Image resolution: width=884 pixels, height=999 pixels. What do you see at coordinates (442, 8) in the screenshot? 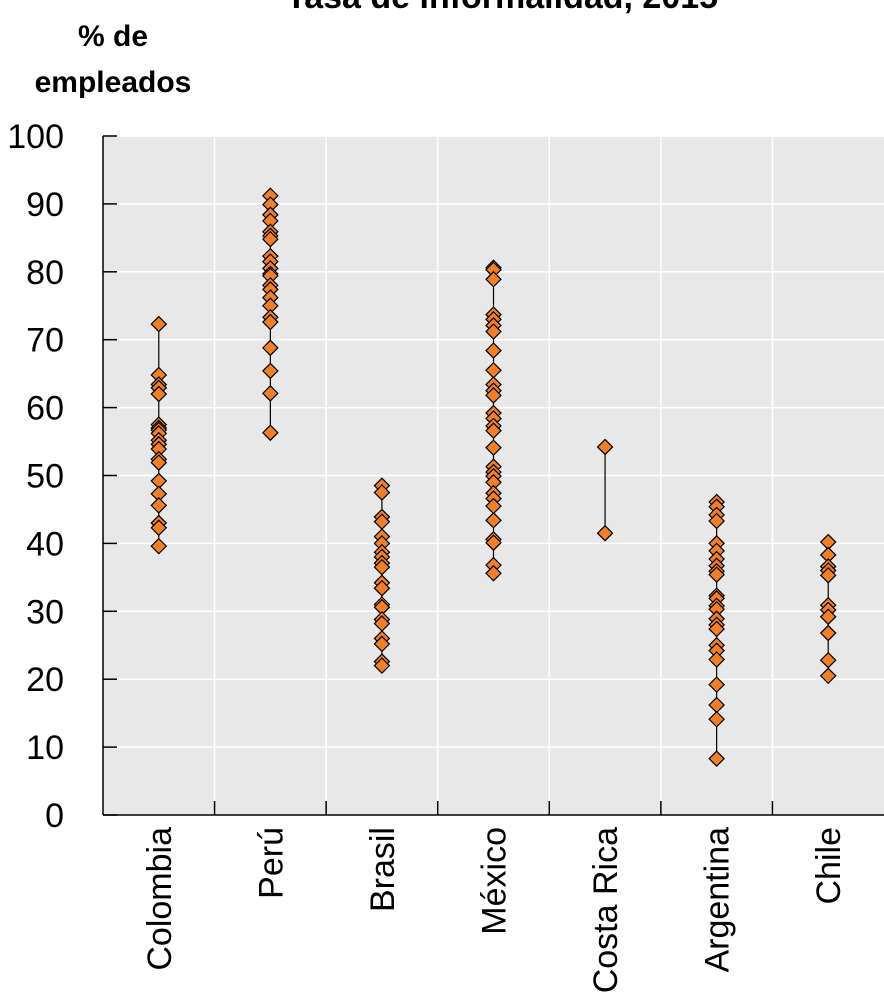
I see `chart-title: Tasa de informalidad, 2015` at bounding box center [442, 8].